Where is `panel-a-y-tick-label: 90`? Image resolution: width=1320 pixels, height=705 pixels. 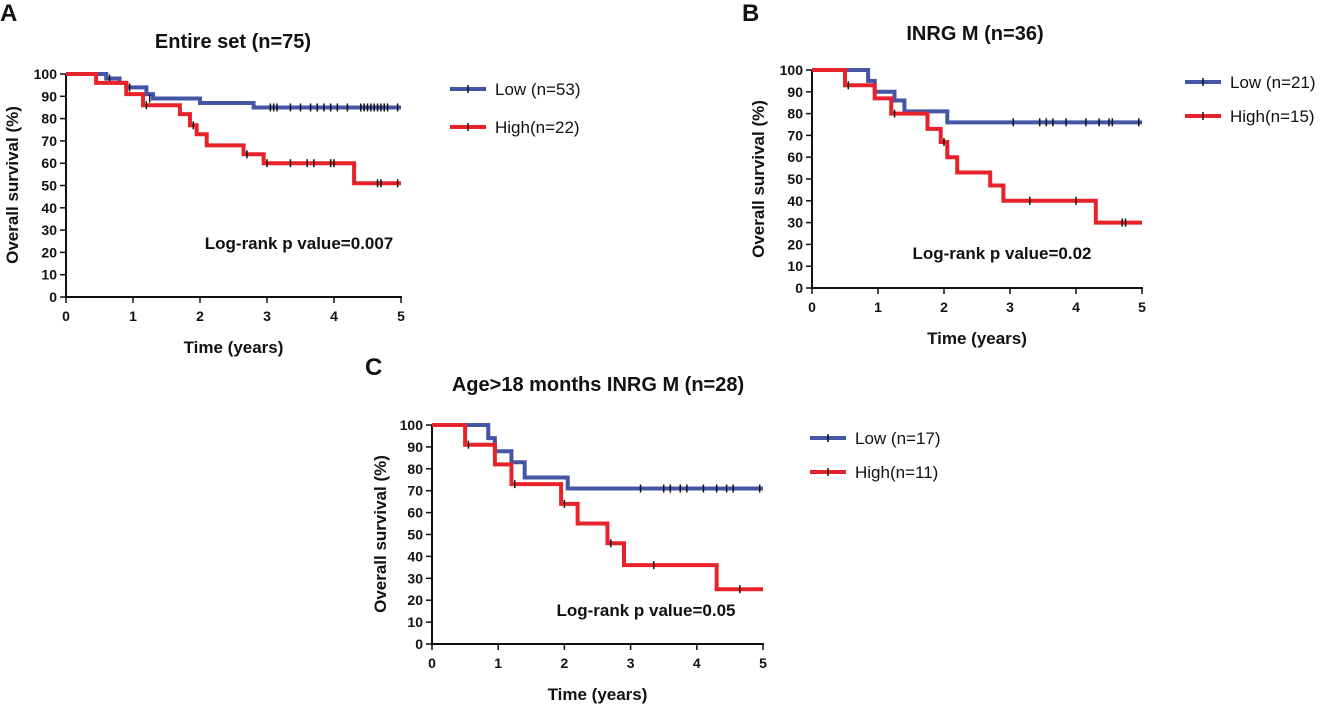
panel-a-y-tick-label: 90 is located at coordinates (49, 96).